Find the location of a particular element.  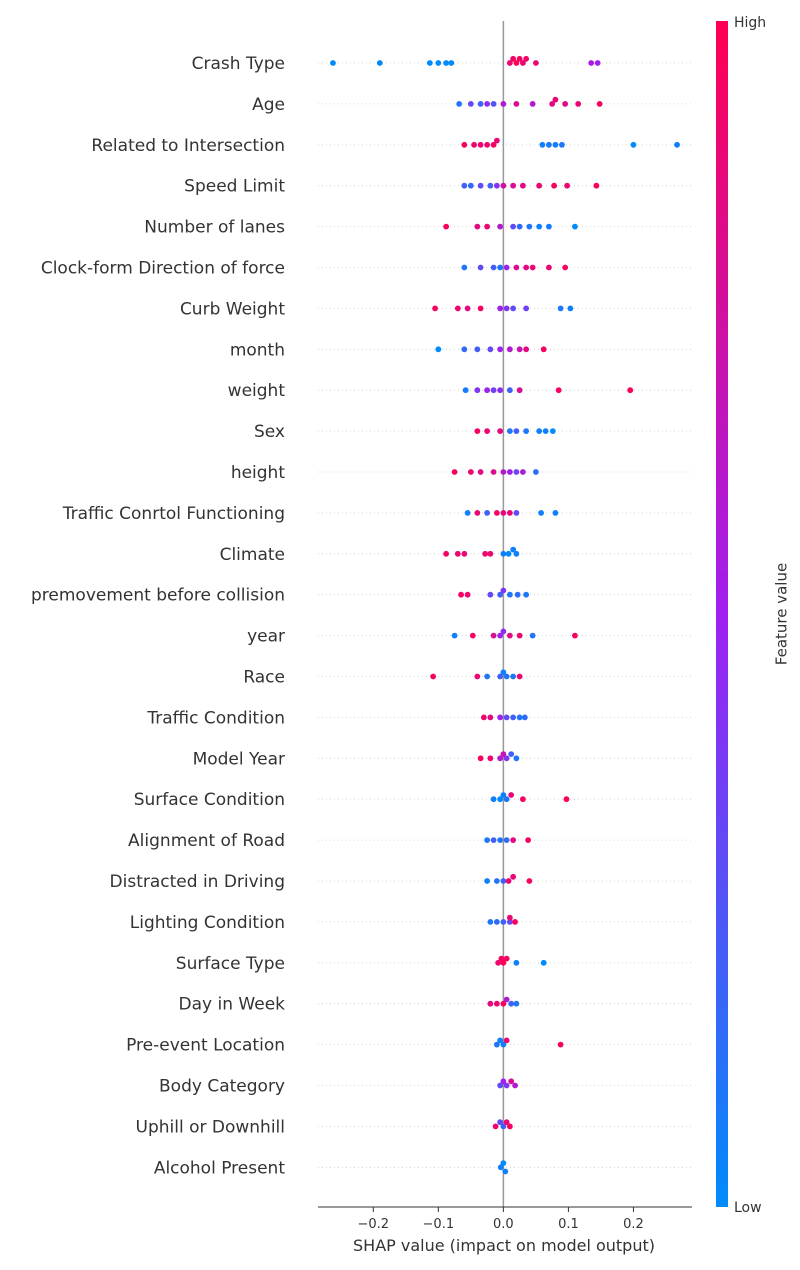

feature-label: Alcohol Present is located at coordinates (220, 1168).